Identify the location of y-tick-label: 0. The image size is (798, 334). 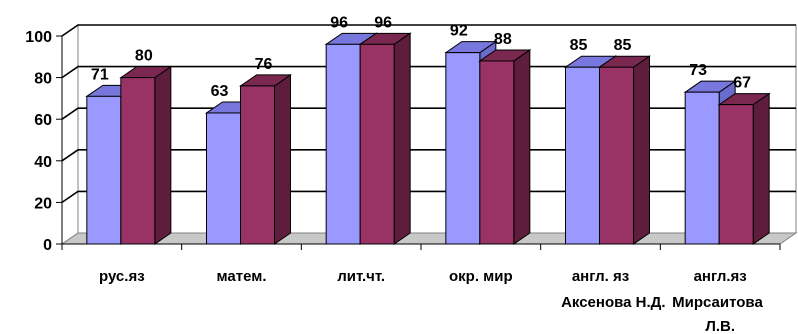
(47, 245).